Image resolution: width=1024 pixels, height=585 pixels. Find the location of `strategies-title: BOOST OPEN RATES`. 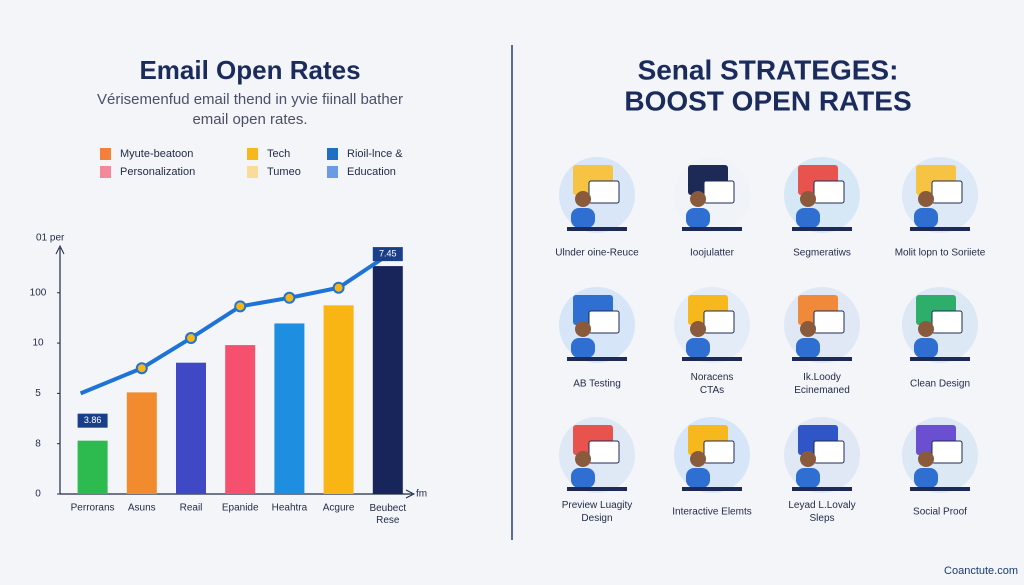

strategies-title: BOOST OPEN RATES is located at coordinates (767, 100).